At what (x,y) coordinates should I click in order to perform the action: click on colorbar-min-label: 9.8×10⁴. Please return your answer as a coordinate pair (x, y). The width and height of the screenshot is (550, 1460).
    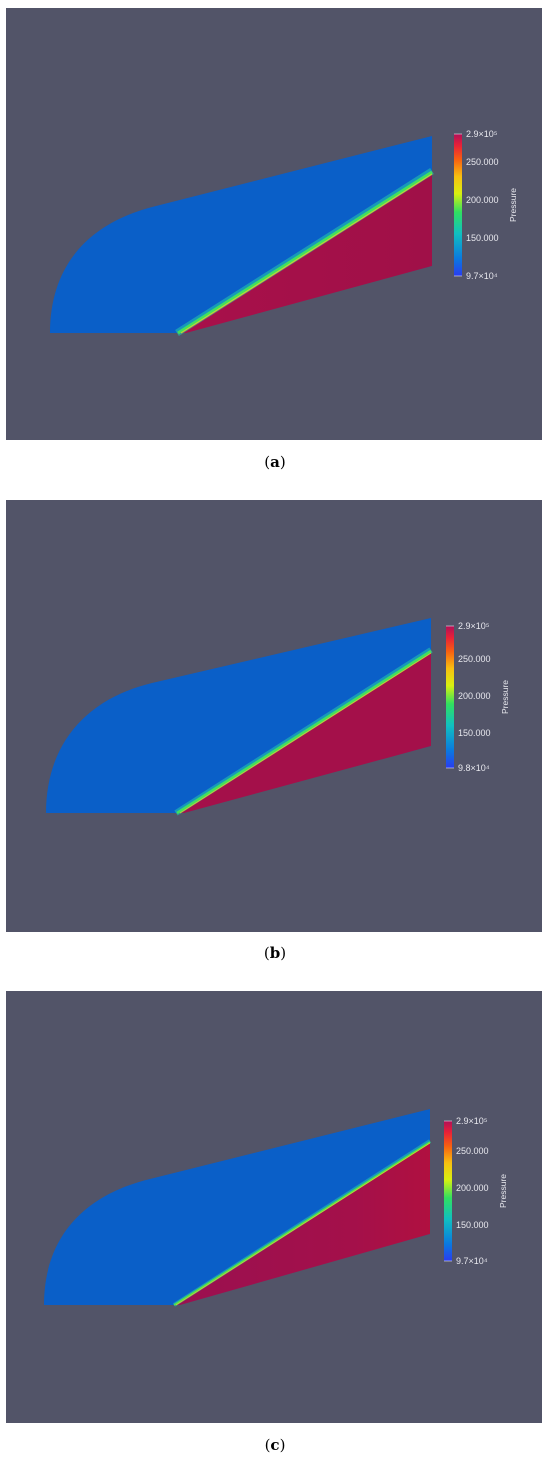
    Looking at the image, I should click on (474, 768).